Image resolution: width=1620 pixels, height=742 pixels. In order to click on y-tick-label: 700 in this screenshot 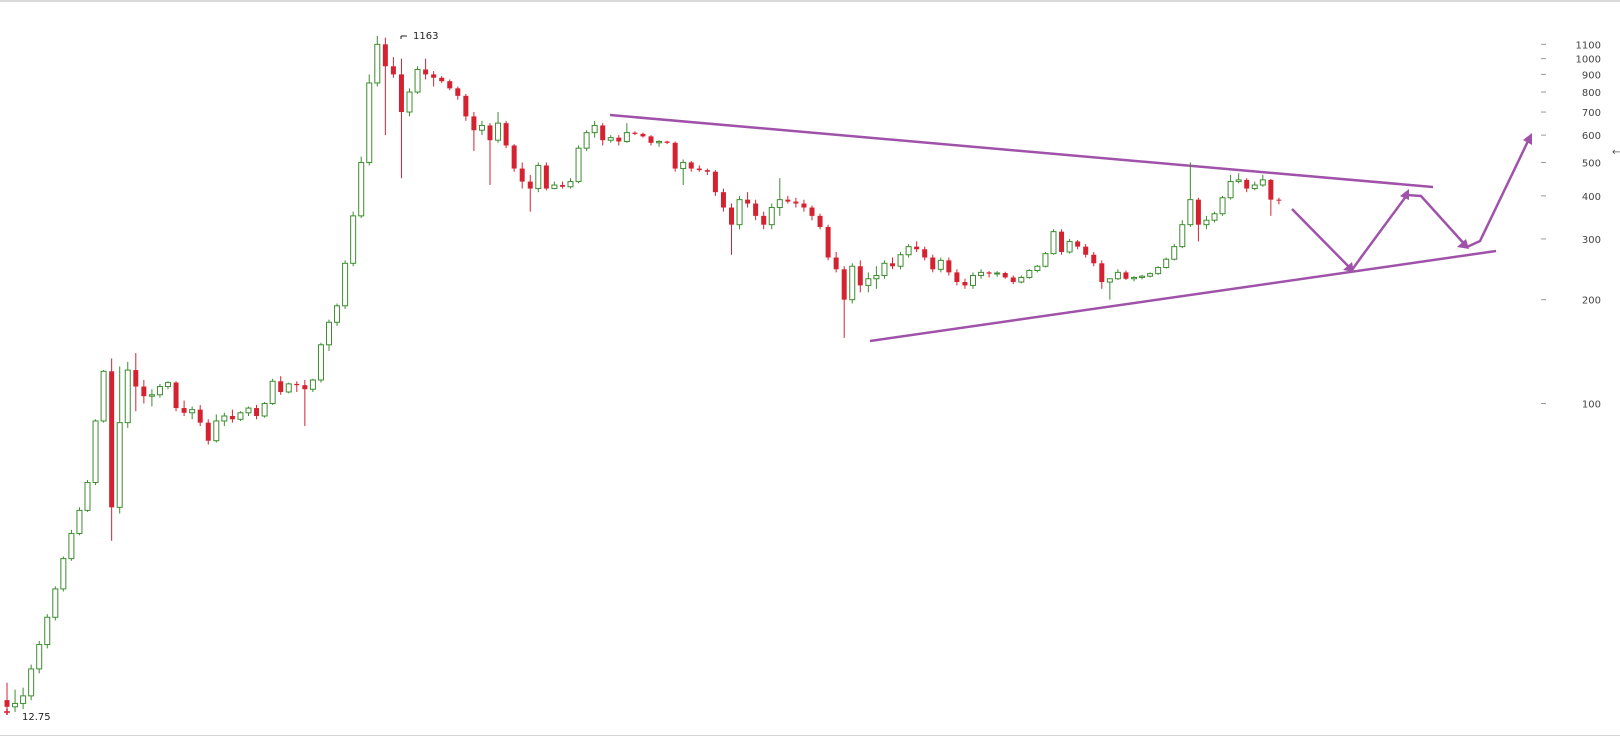, I will do `click(1591, 113)`.